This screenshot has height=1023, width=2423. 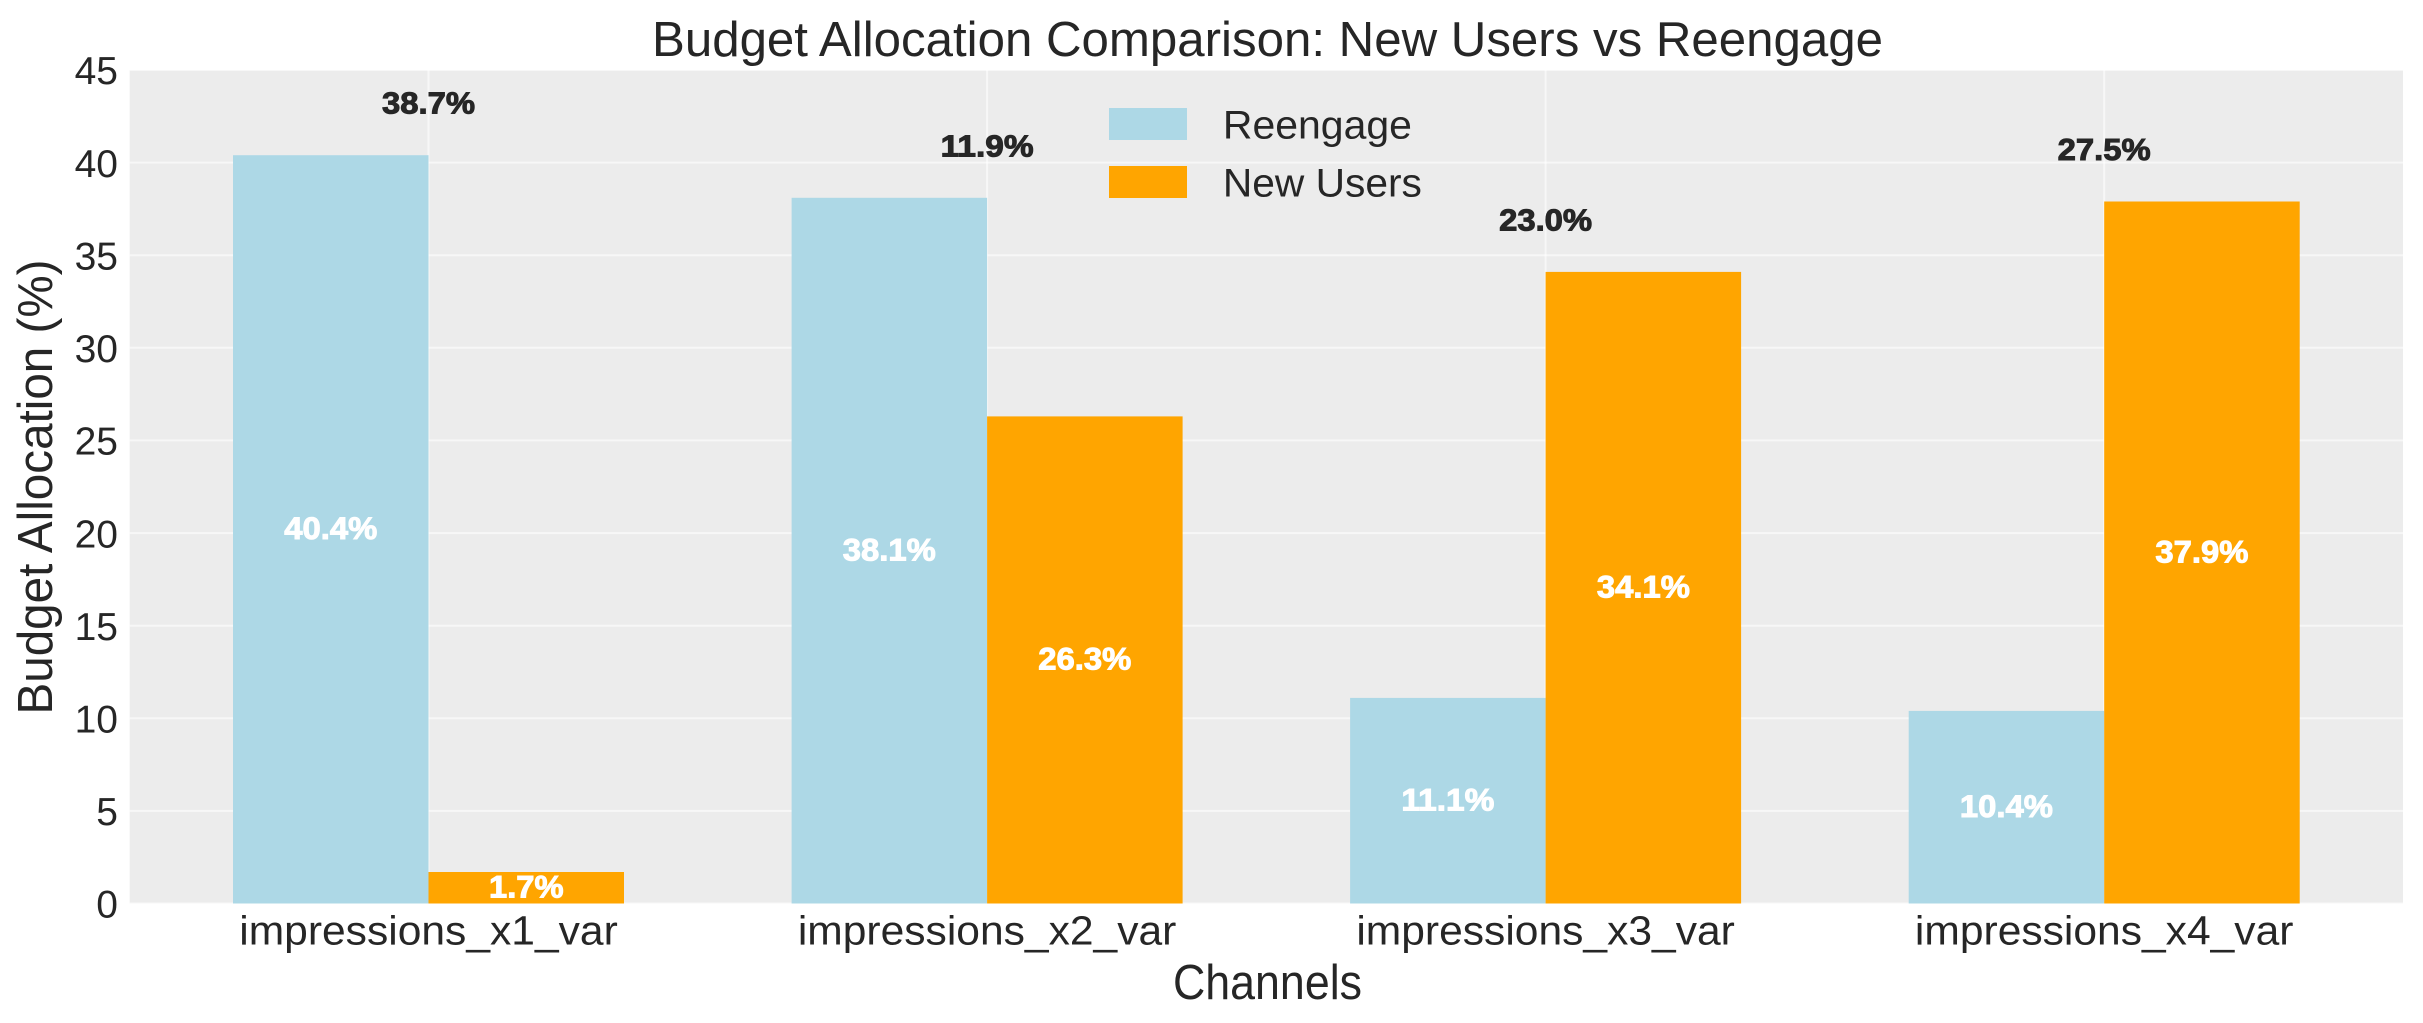 What do you see at coordinates (428, 931) in the screenshot?
I see `svg-text: impressions_x1_var` at bounding box center [428, 931].